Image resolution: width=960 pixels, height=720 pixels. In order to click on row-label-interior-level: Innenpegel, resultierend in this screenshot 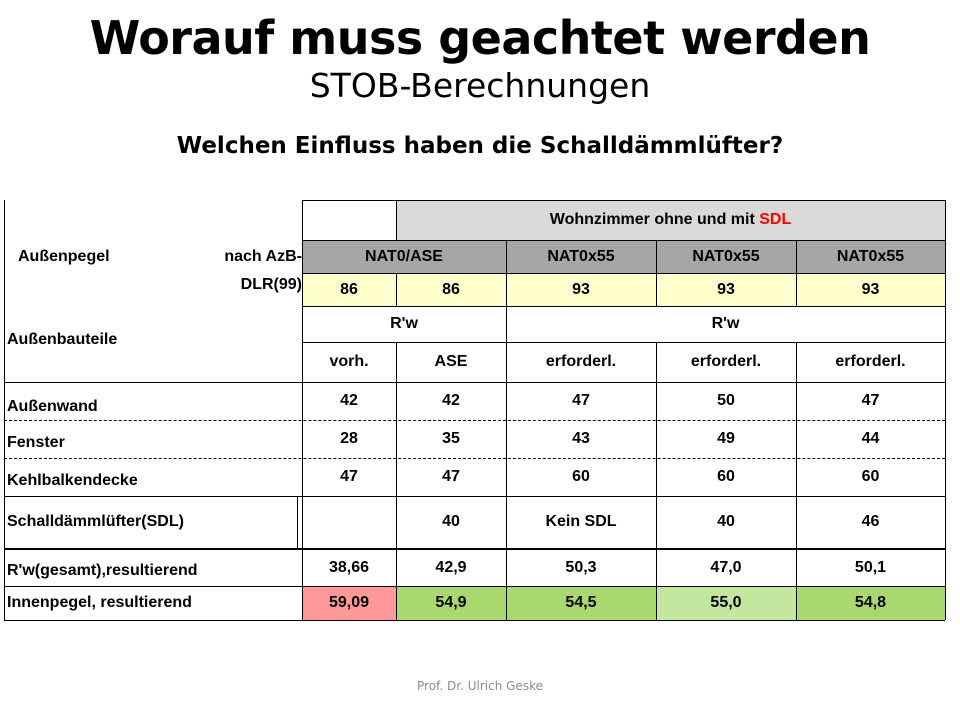, I will do `click(99, 602)`.